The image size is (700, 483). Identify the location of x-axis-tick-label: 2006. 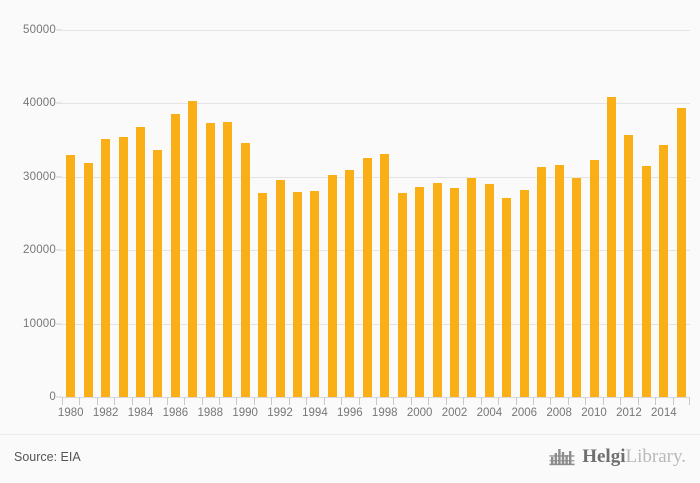
(524, 413).